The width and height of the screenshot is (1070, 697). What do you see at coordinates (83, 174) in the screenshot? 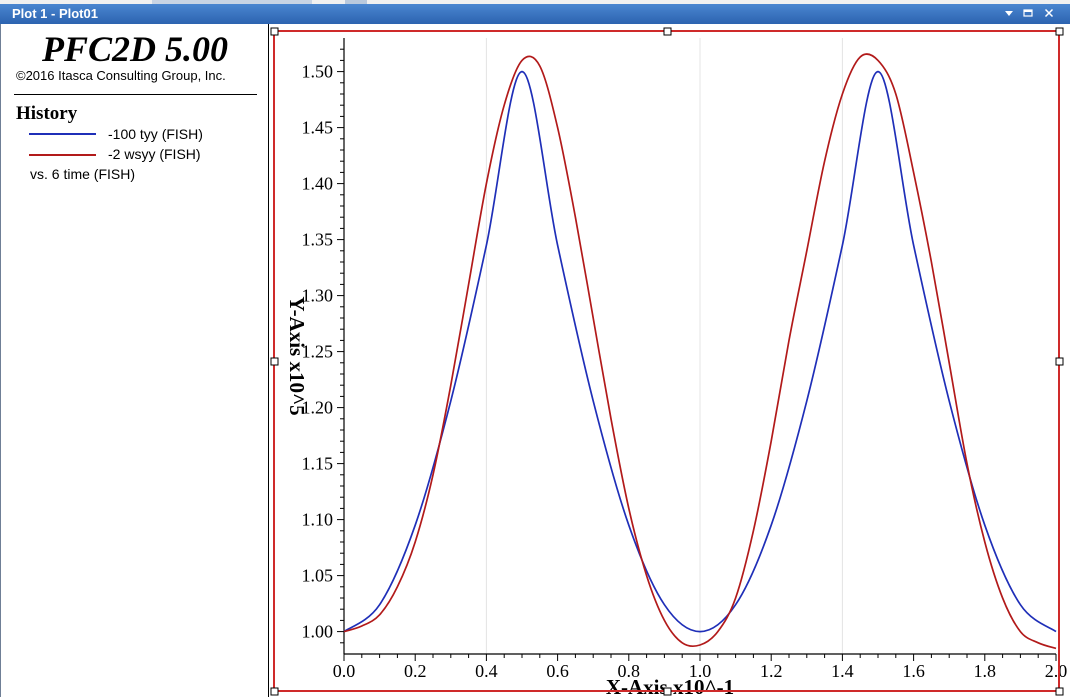
I see `legend-vs-label: vs. 6 time (FISH)` at bounding box center [83, 174].